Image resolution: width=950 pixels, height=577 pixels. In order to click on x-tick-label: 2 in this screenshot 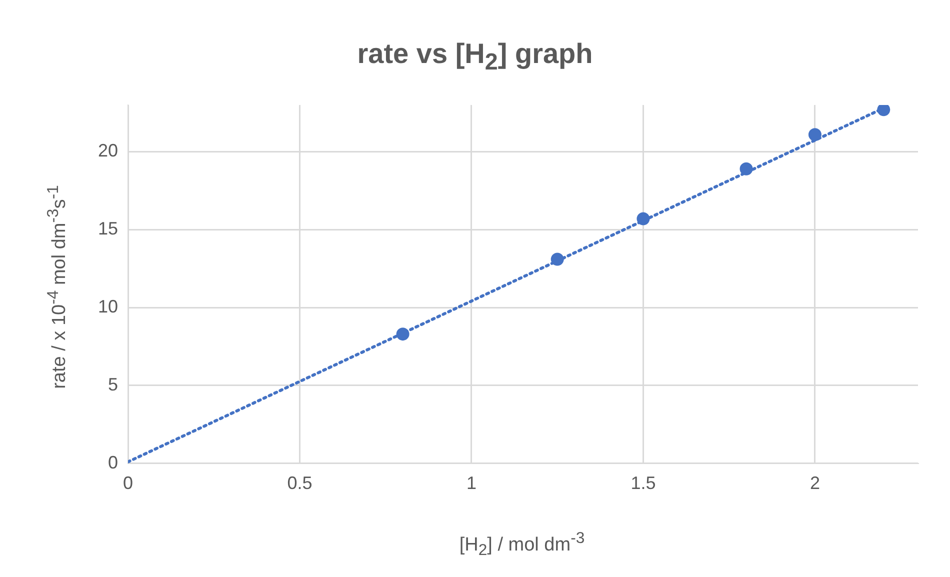, I will do `click(815, 483)`.